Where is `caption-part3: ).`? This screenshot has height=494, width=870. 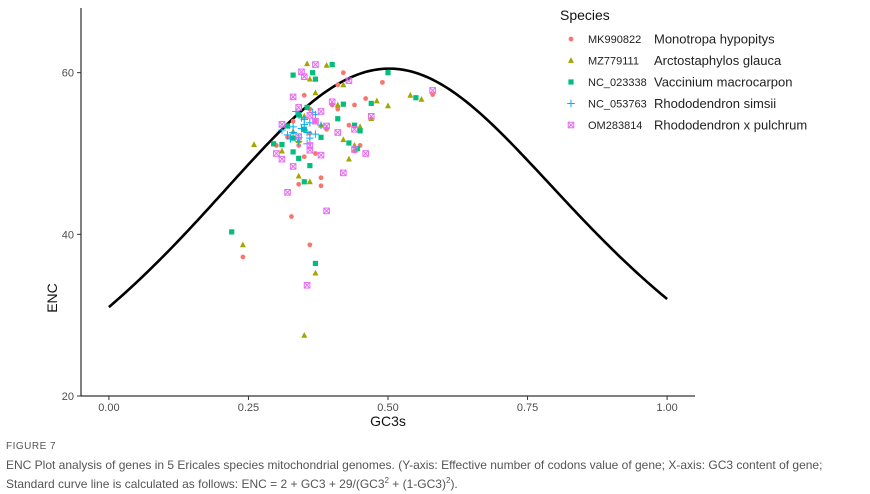
caption-part3: ). is located at coordinates (454, 484).